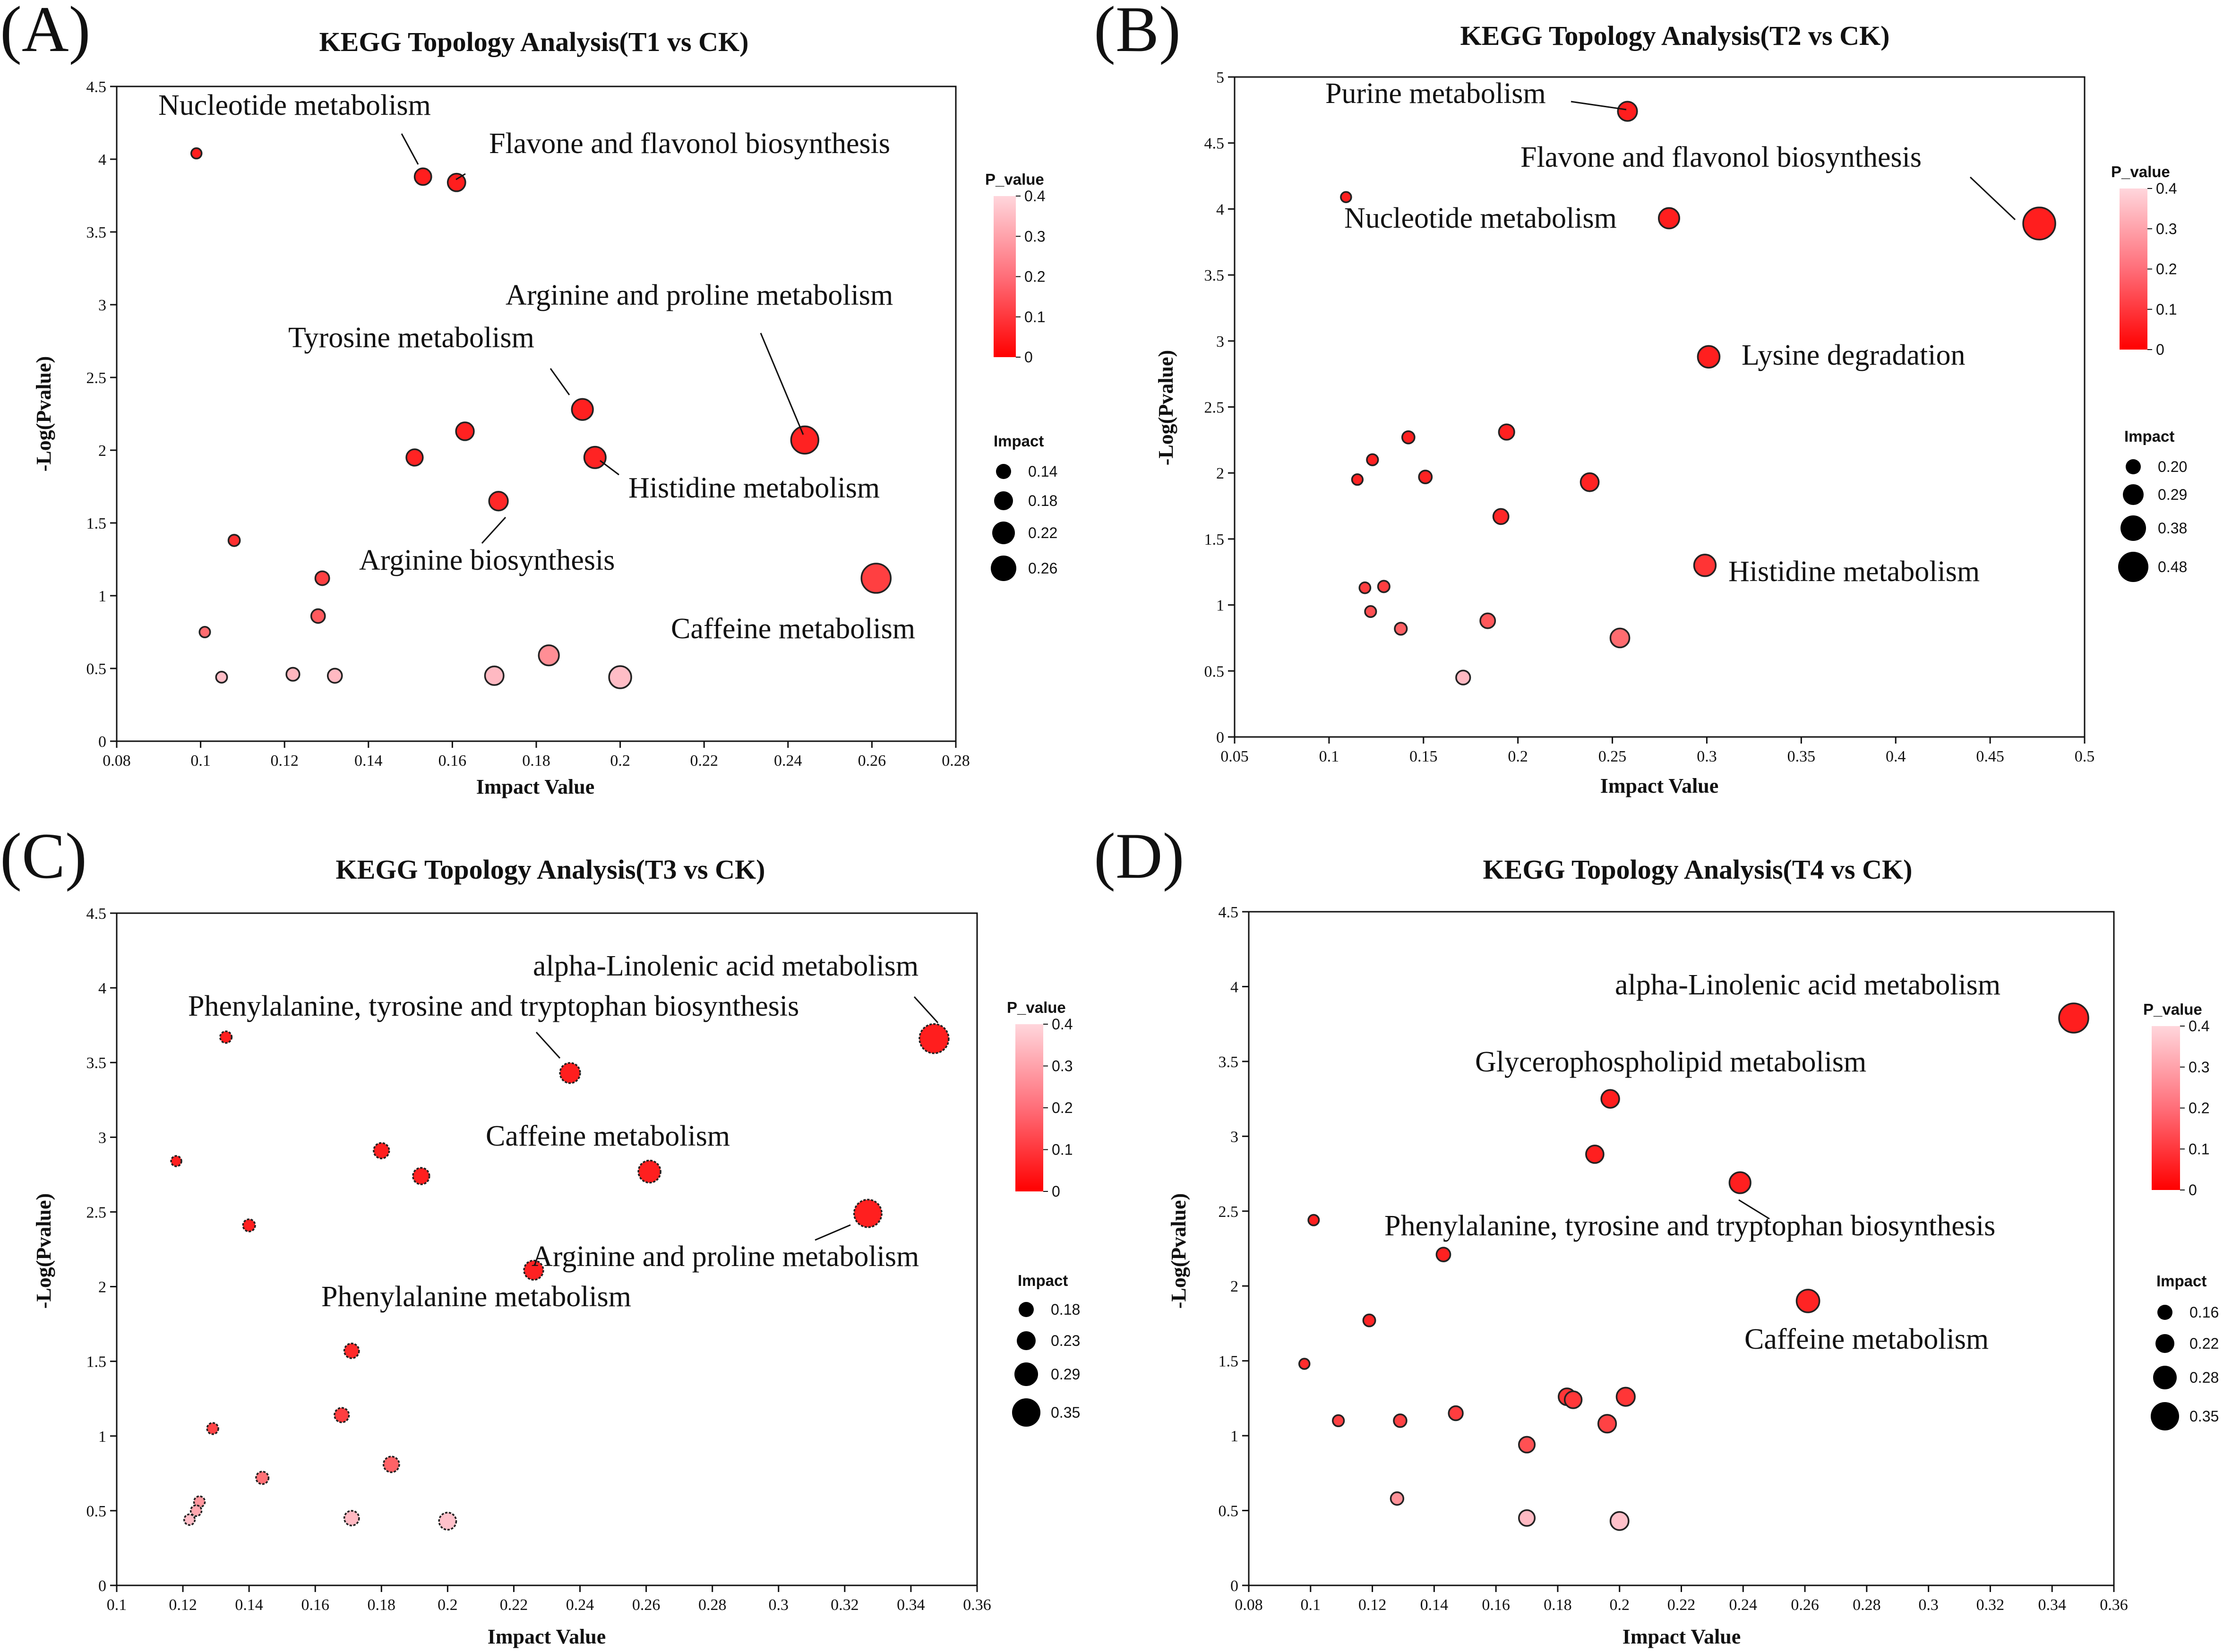 Image resolution: width=2232 pixels, height=1652 pixels. I want to click on x-tick-label: 0.35, so click(1801, 756).